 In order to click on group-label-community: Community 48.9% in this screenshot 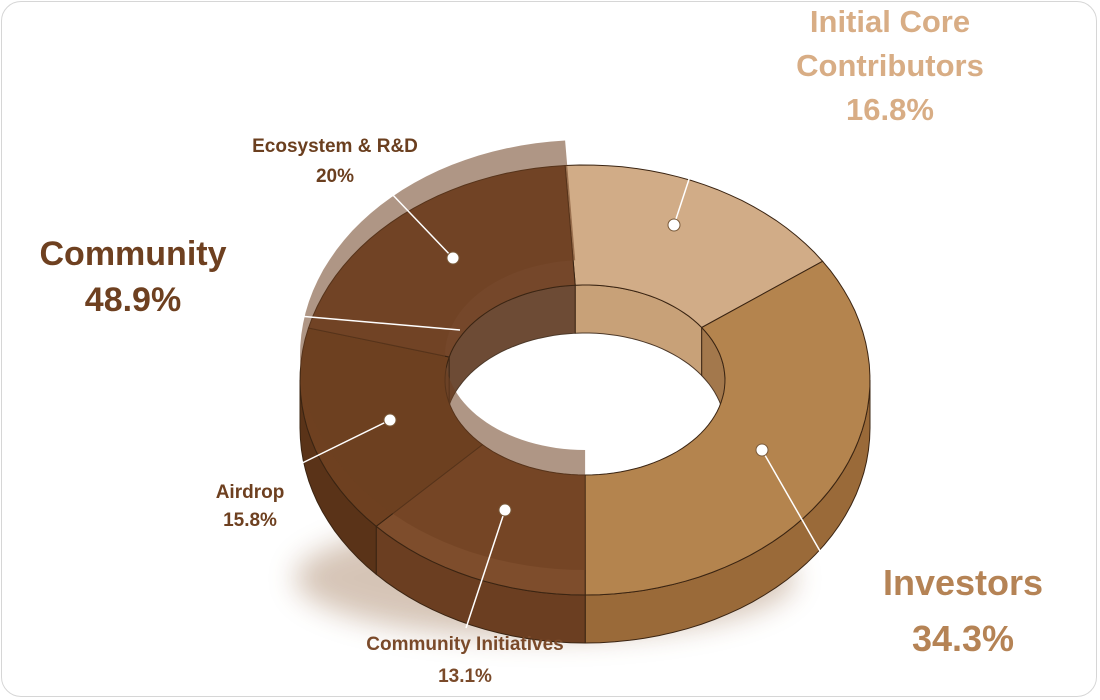, I will do `click(133, 277)`.